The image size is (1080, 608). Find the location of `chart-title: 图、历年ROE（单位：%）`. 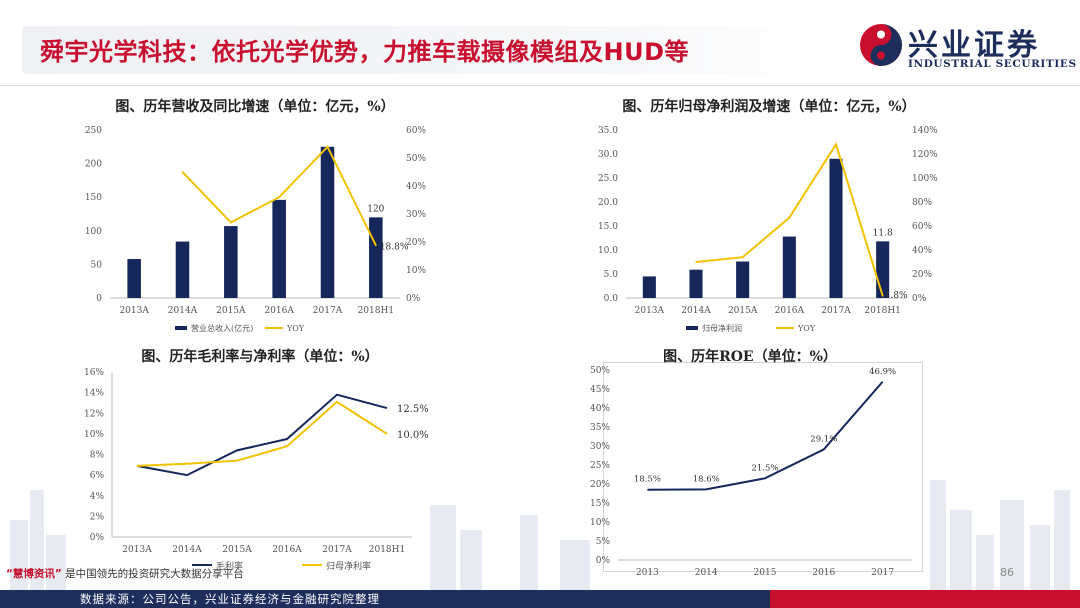

chart-title: 图、历年ROE（单位：%） is located at coordinates (750, 357).